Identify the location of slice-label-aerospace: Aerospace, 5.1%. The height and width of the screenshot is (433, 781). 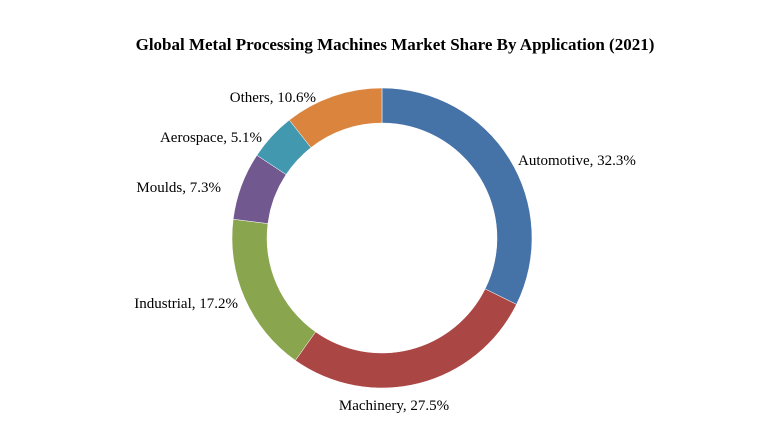
(211, 138).